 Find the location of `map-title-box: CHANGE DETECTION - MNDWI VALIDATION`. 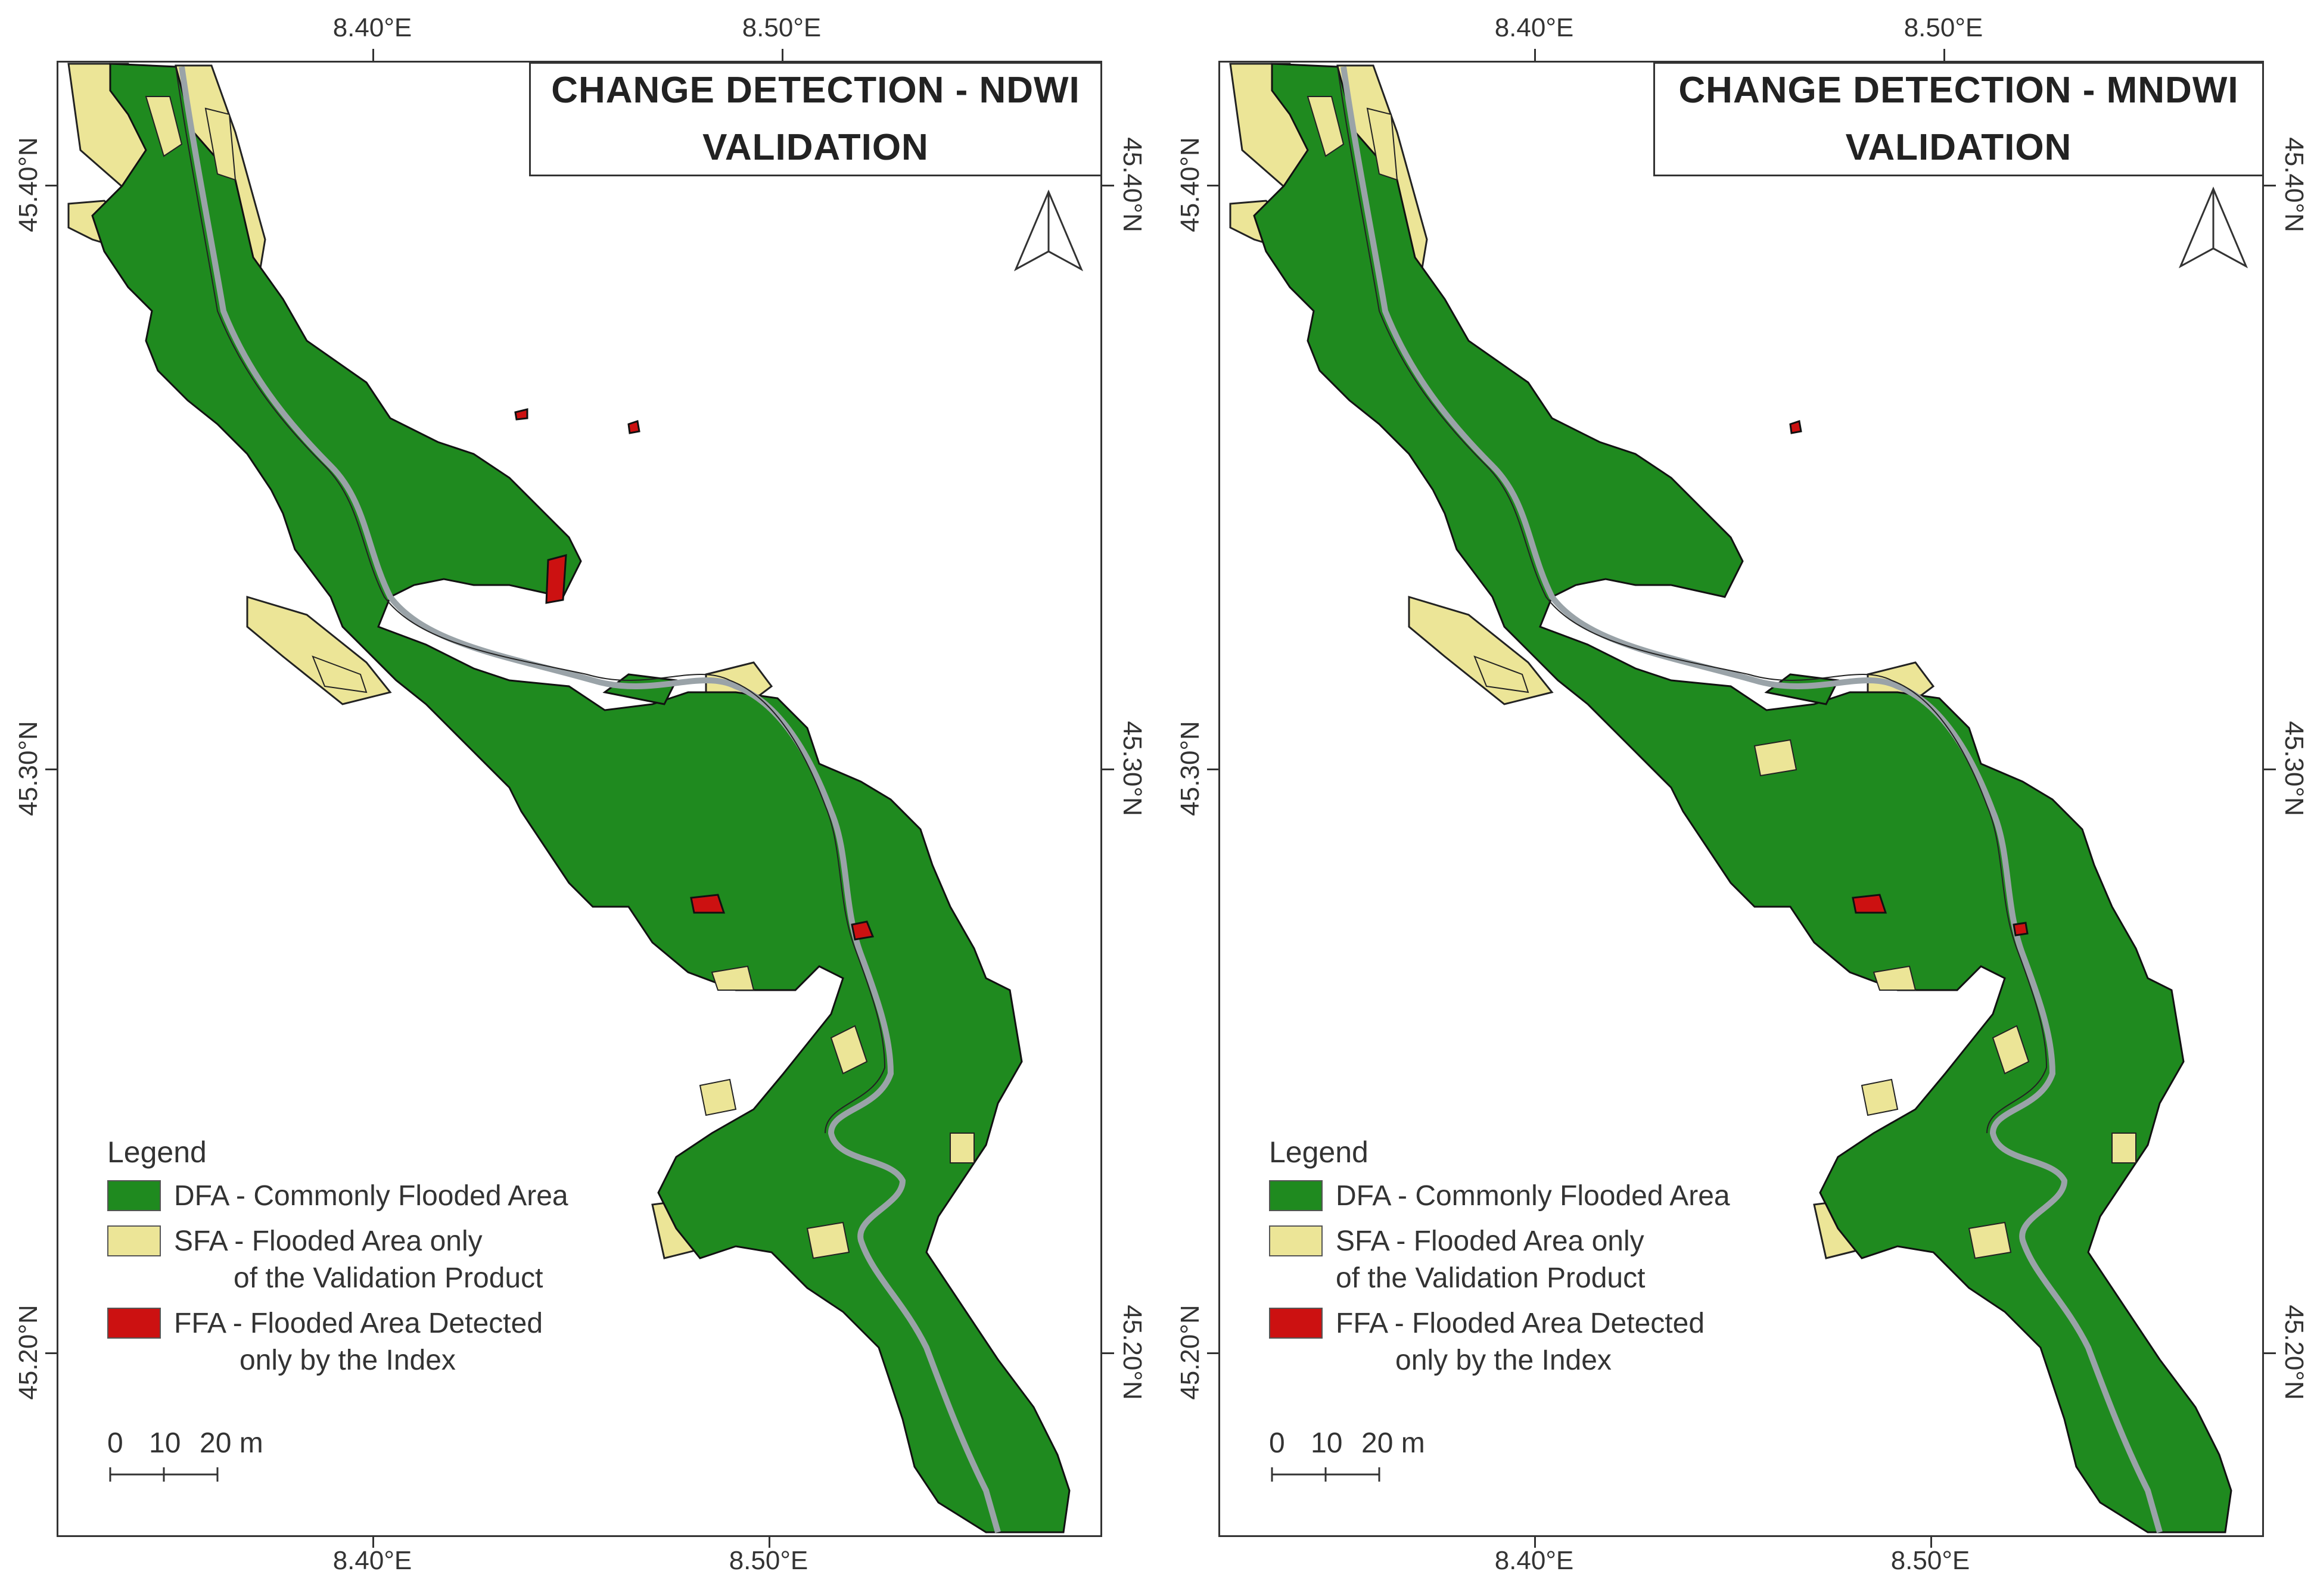

map-title-box: CHANGE DETECTION - MNDWI VALIDATION is located at coordinates (1958, 119).